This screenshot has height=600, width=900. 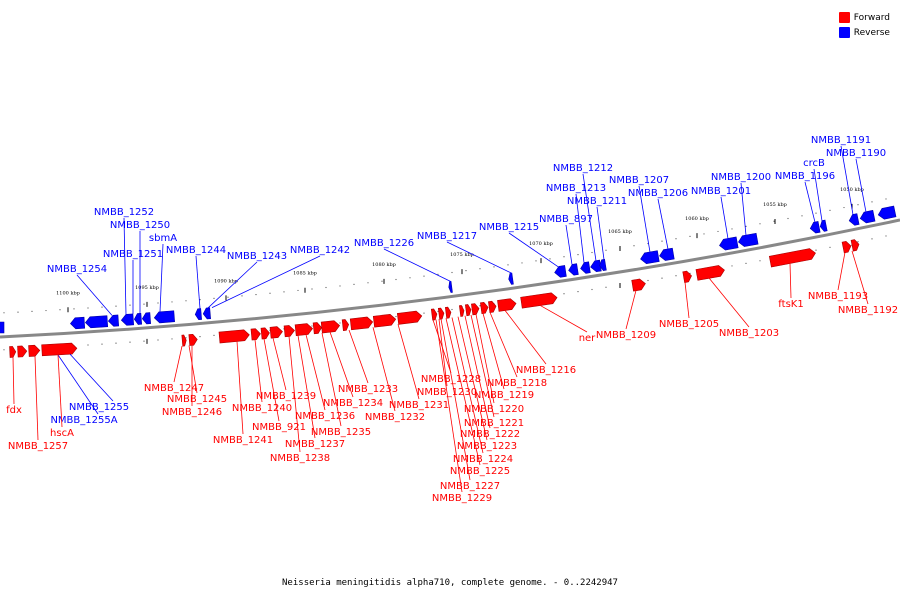 I want to click on legend: Forward Reverse, so click(x=864, y=25).